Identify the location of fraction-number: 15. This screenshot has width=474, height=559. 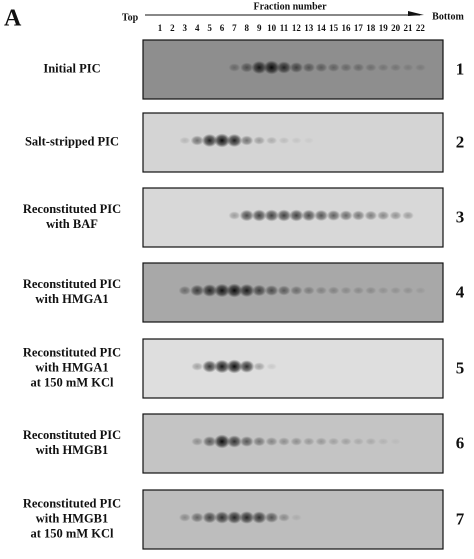
(334, 28).